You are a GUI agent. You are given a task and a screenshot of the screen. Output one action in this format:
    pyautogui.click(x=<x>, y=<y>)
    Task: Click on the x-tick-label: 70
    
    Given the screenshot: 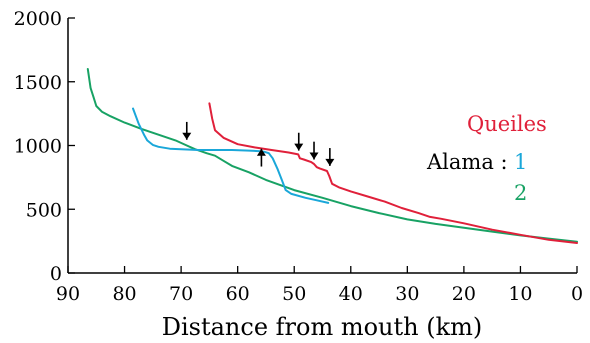 What is the action you would take?
    pyautogui.click(x=181, y=294)
    